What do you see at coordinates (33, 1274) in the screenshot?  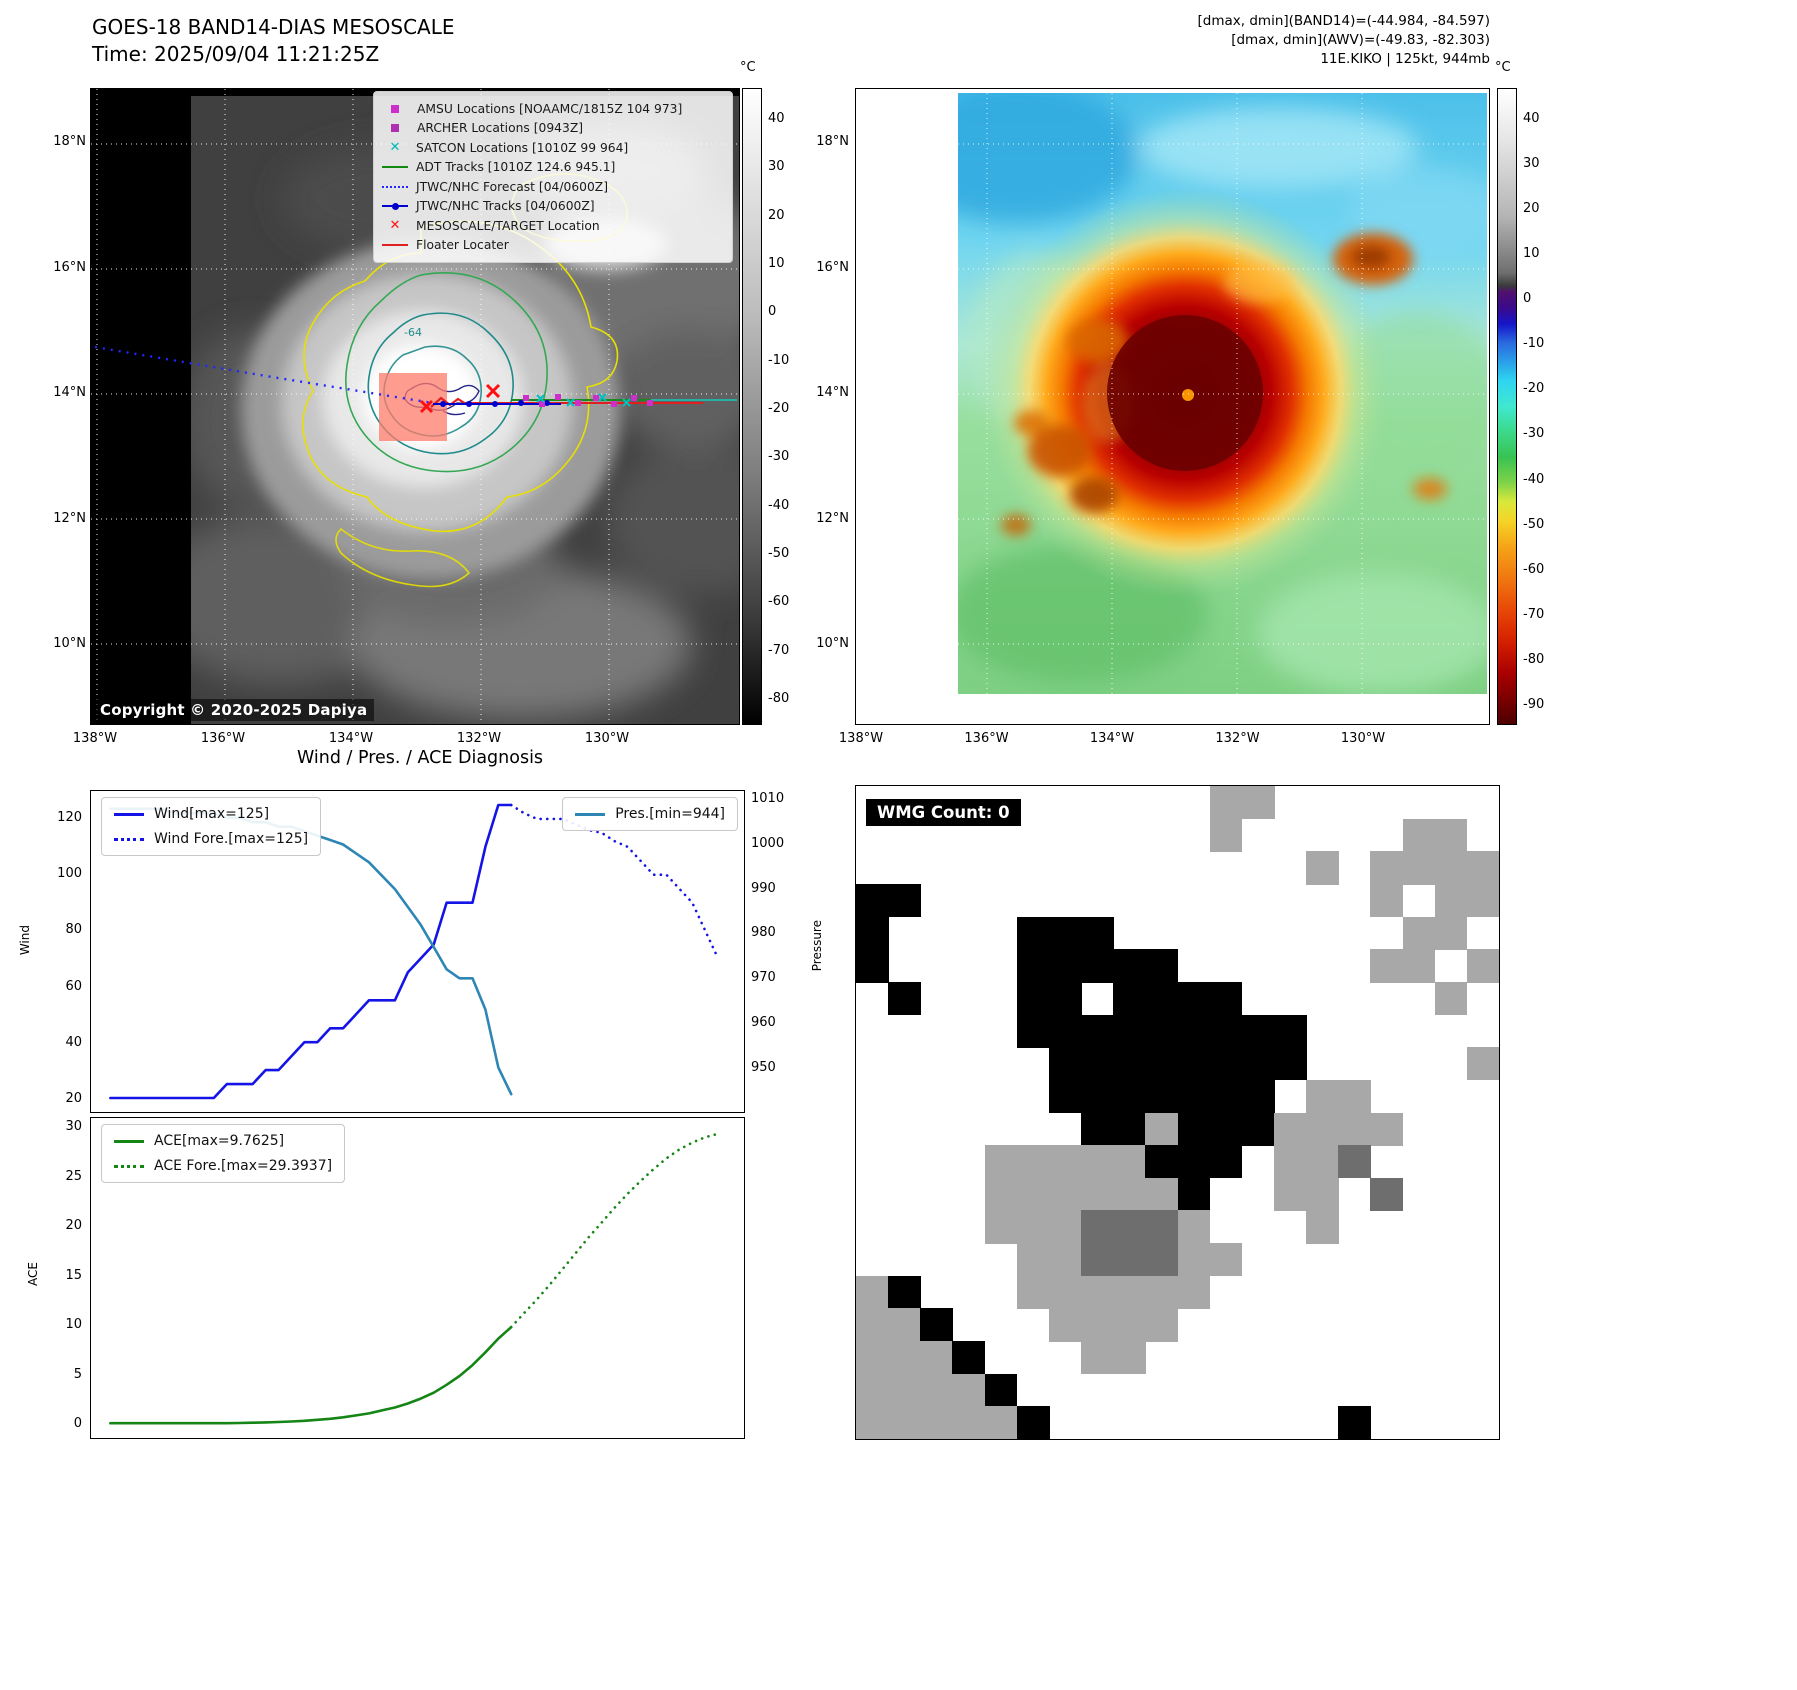 I see `ace-axis-label: ACE` at bounding box center [33, 1274].